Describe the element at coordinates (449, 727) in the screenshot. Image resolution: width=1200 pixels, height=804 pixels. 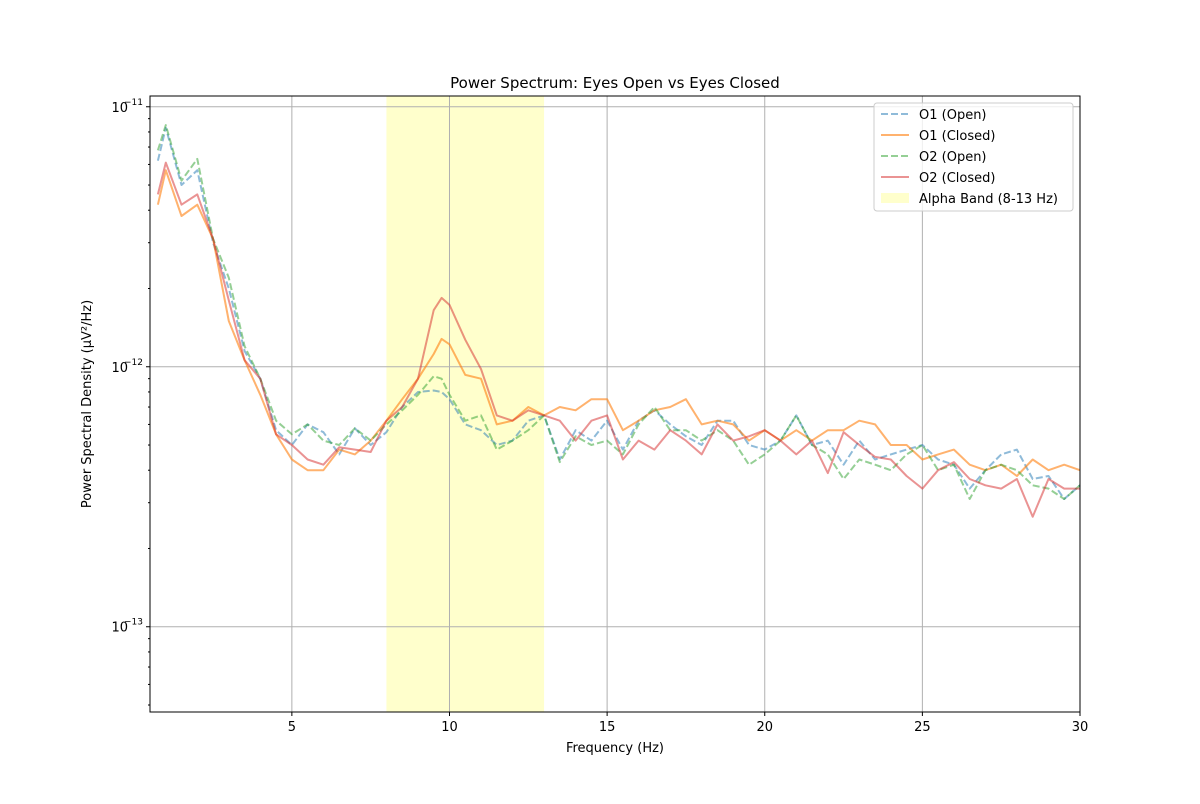
I see `x-tick-label: 10` at that location.